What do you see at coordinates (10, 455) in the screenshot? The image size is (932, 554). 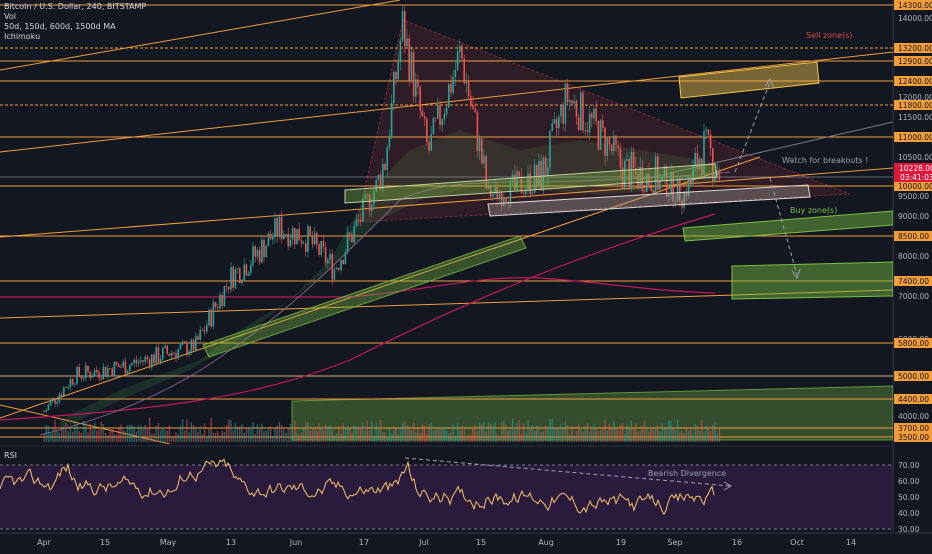 I see `rsi-title: RSI` at bounding box center [10, 455].